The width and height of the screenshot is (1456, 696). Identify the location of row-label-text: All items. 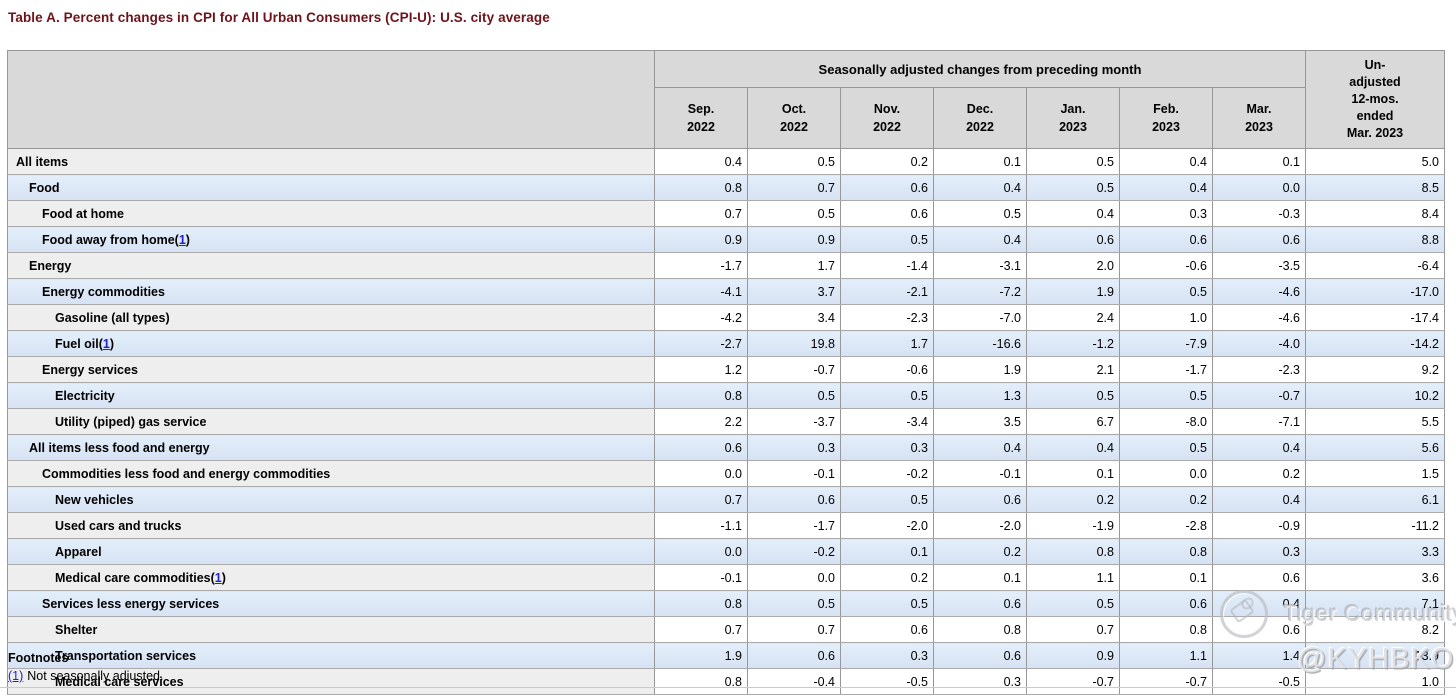
(42, 161).